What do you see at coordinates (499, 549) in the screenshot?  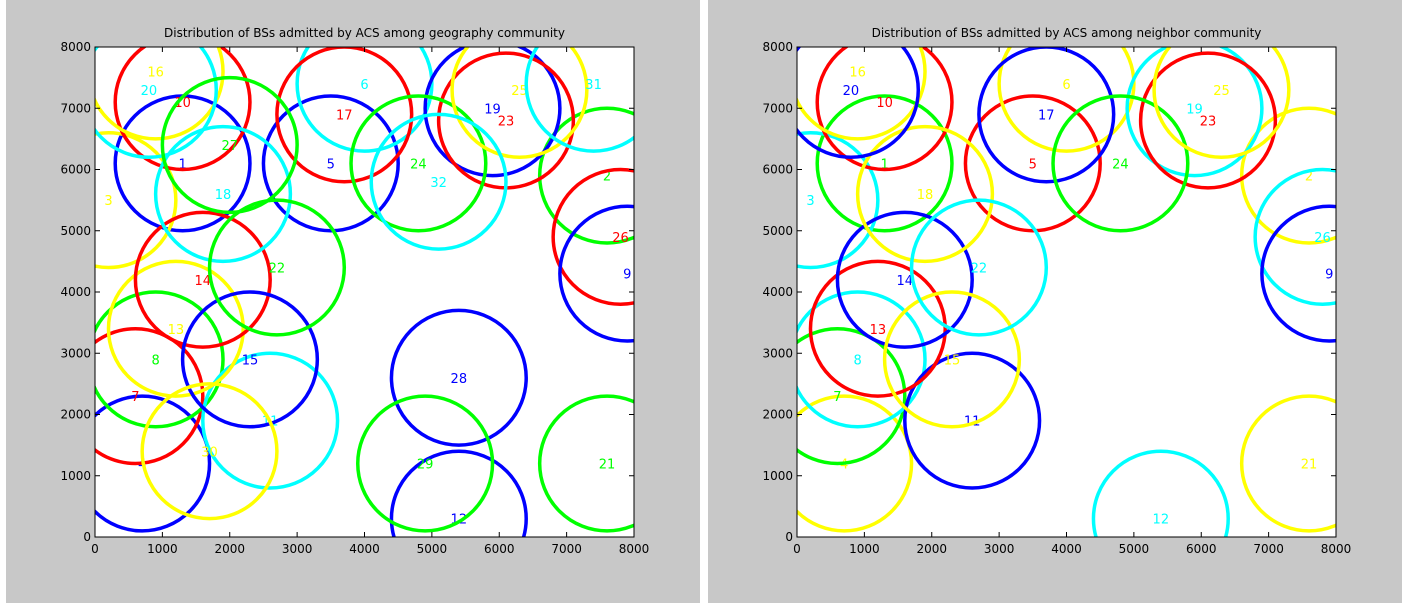 I see `x-tick-label: 6000` at bounding box center [499, 549].